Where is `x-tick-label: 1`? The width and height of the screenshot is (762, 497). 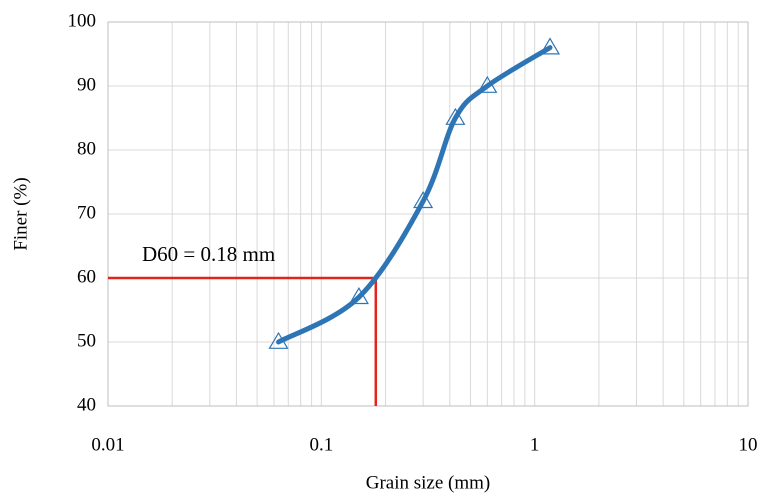 x-tick-label: 1 is located at coordinates (535, 444).